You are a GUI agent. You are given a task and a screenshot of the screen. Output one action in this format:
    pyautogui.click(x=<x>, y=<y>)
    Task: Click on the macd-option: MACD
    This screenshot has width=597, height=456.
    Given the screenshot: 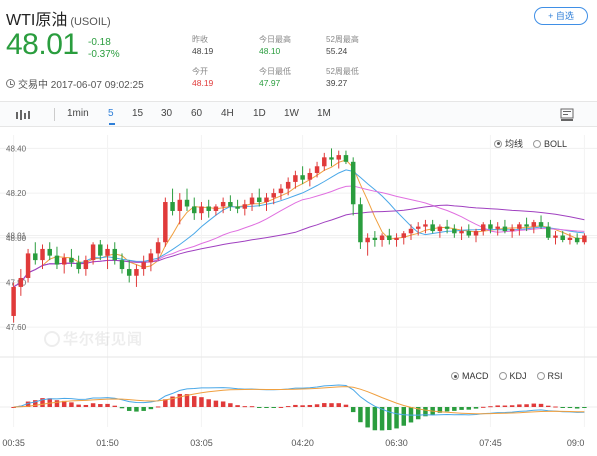 What is the action you would take?
    pyautogui.click(x=470, y=376)
    